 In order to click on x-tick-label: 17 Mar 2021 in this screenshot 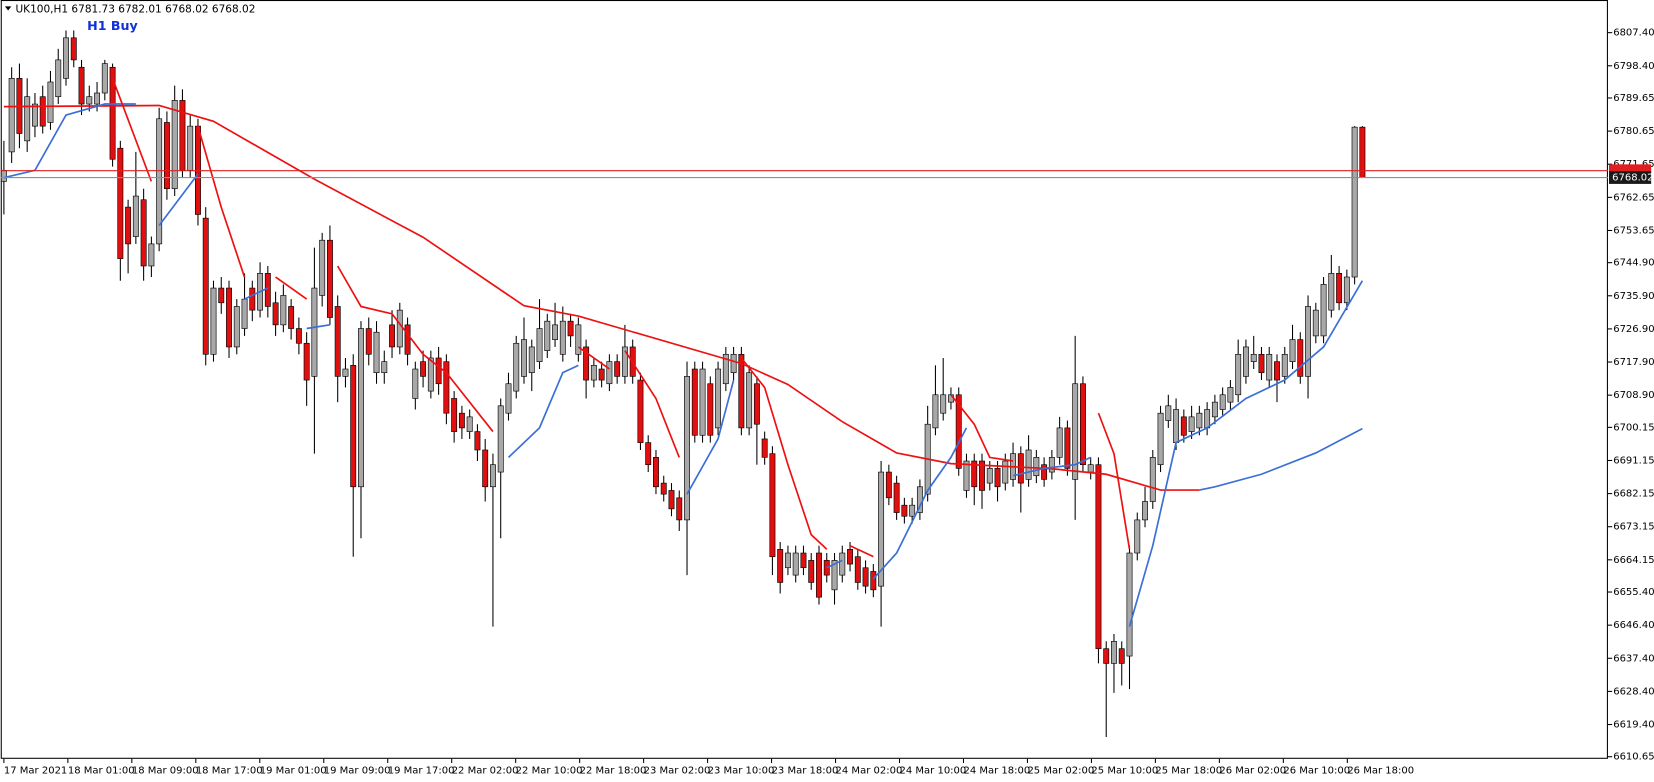, I will do `click(35, 770)`.